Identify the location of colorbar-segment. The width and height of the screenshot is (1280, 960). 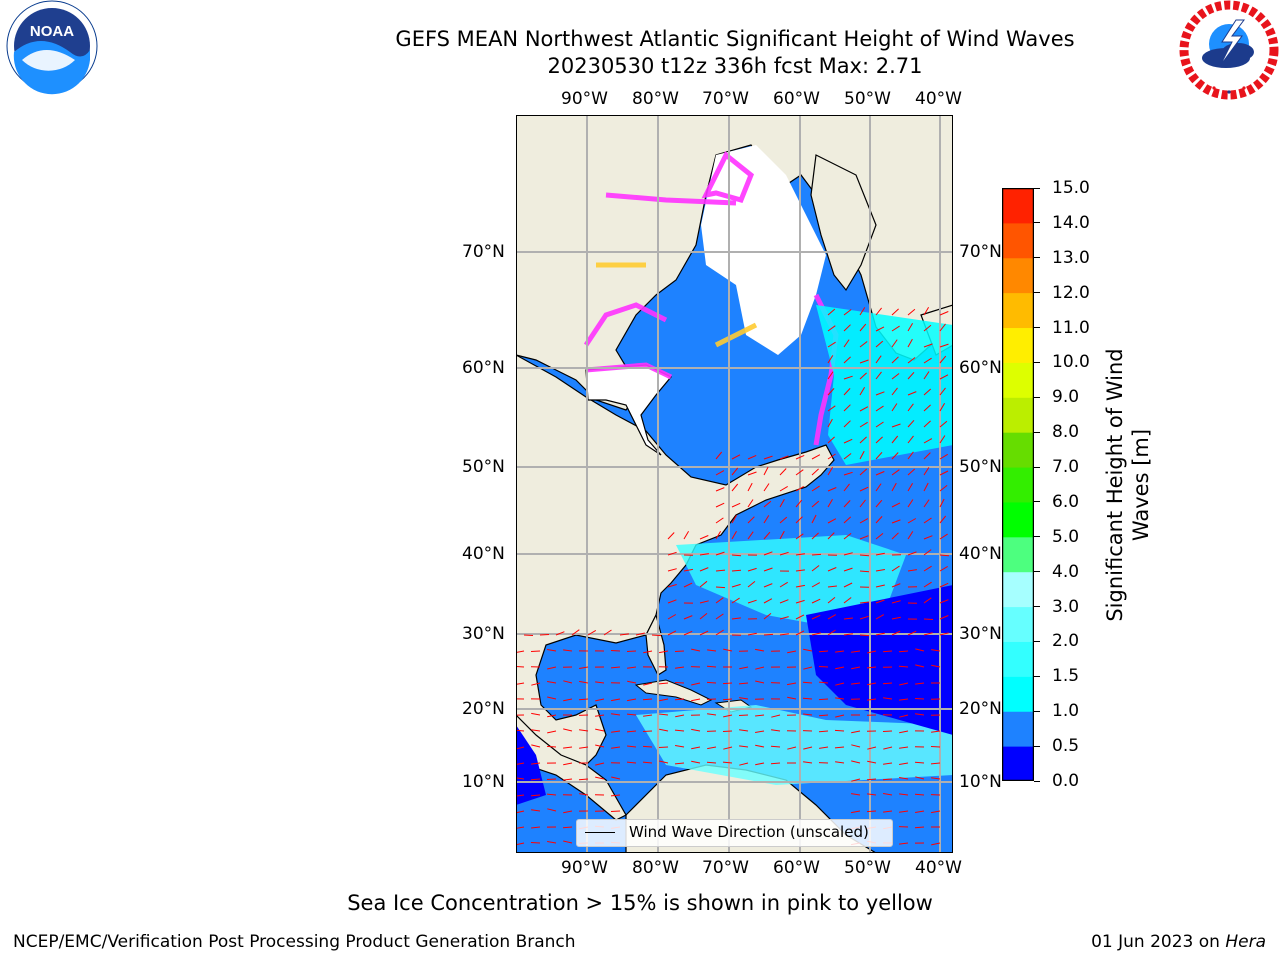
(1018, 624).